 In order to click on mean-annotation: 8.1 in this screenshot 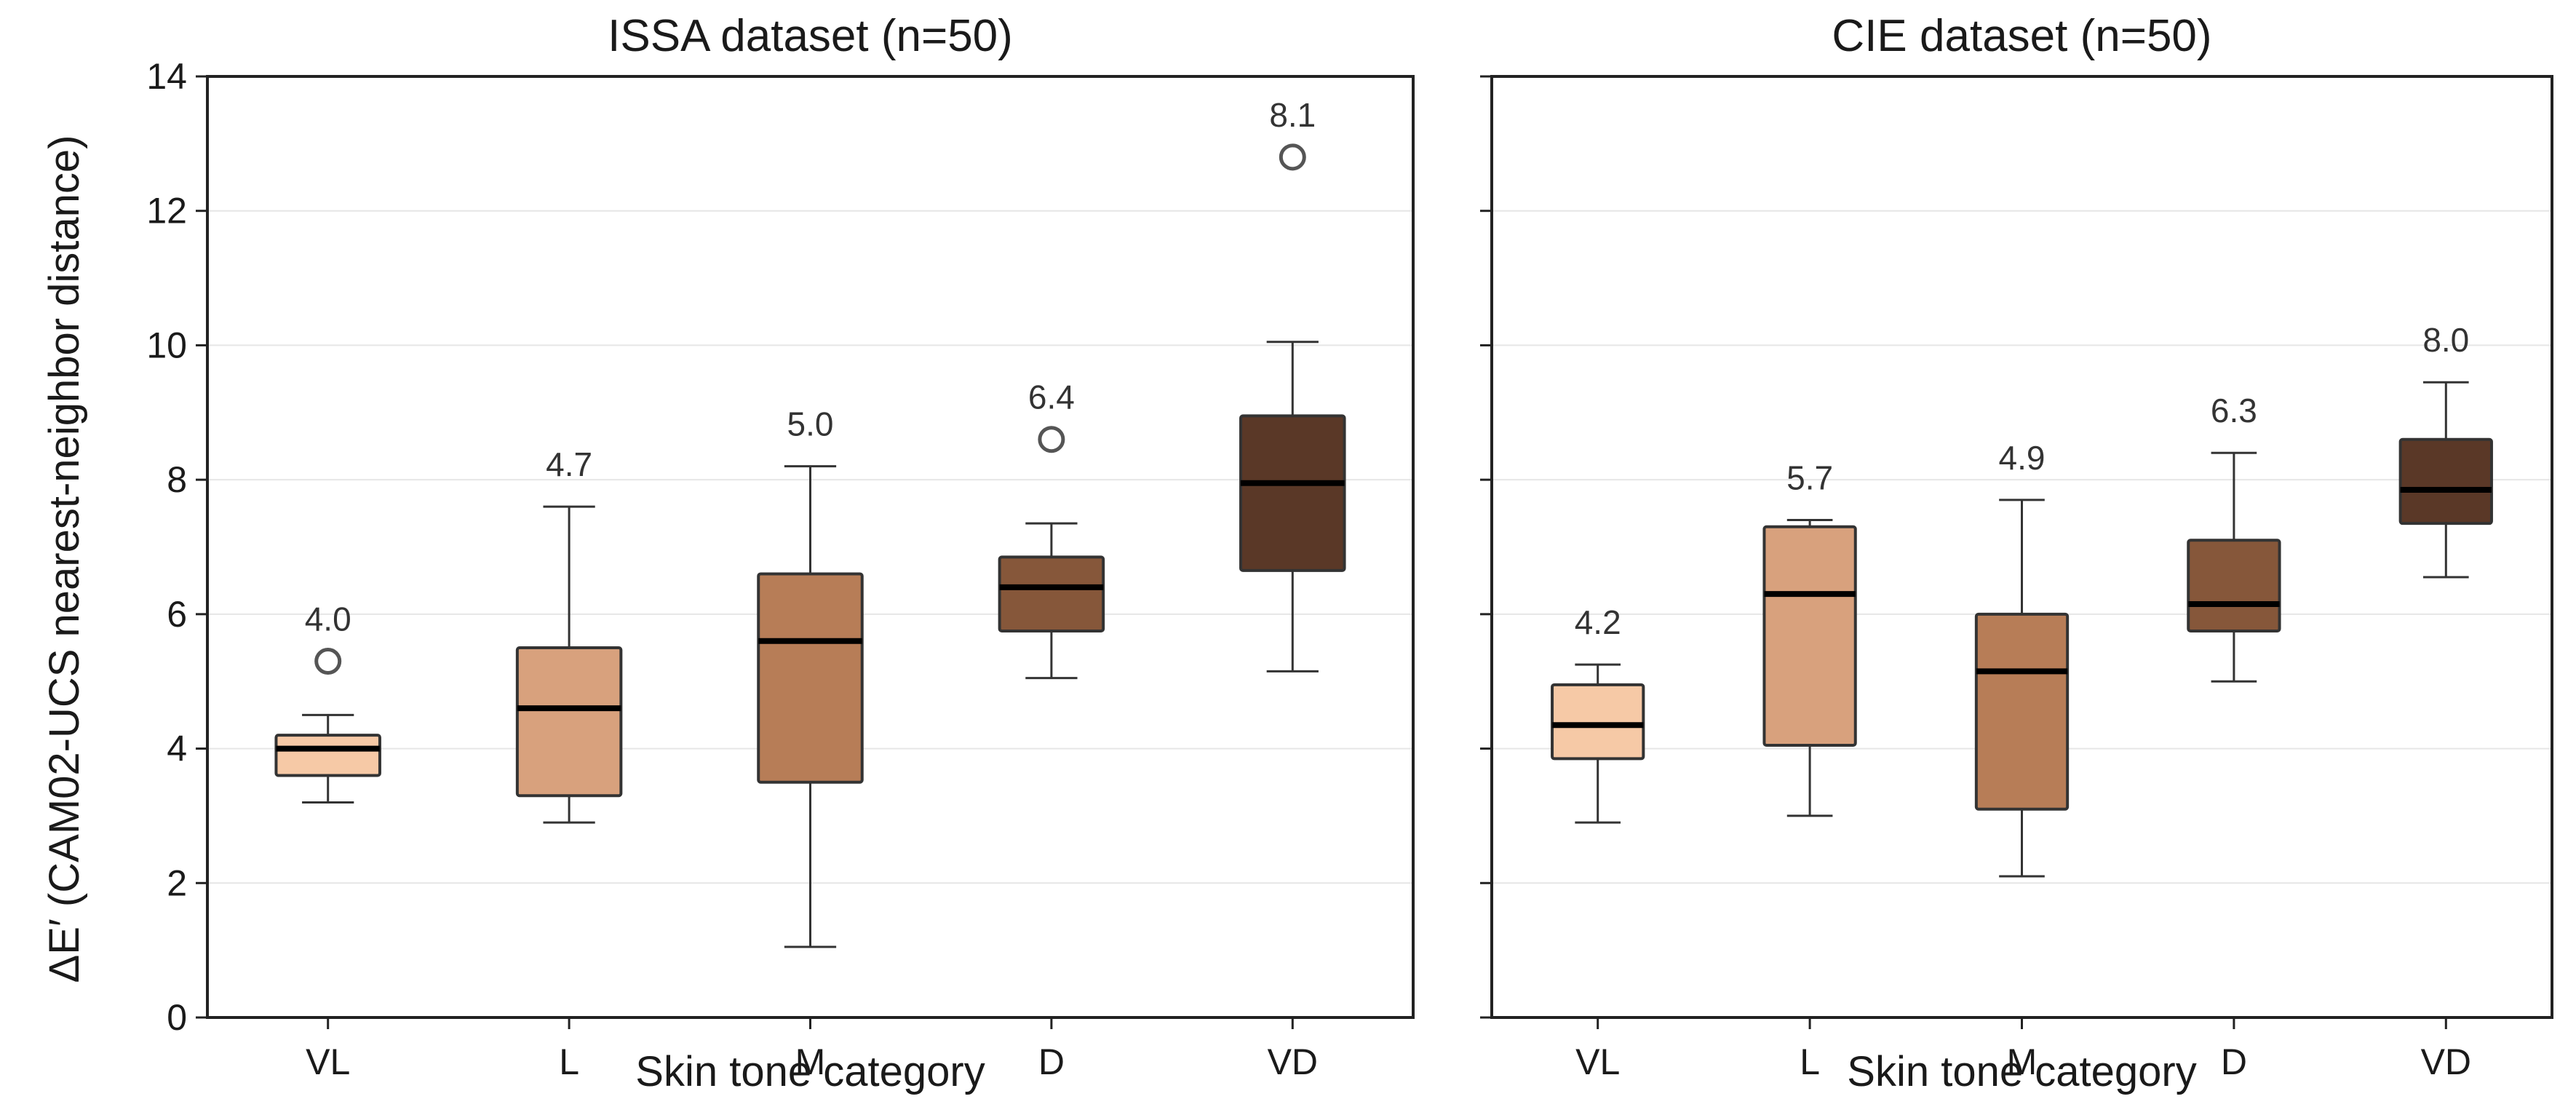, I will do `click(1292, 115)`.